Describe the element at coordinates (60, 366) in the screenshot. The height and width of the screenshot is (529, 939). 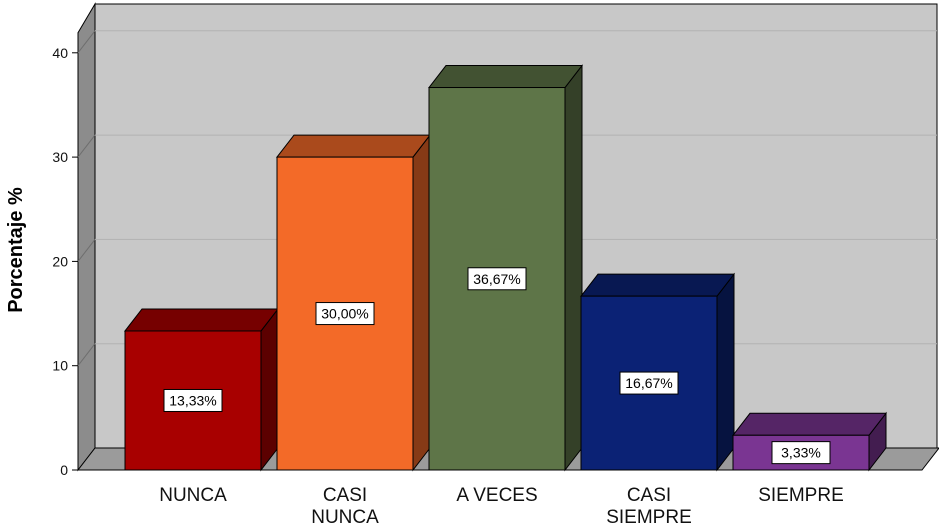
I see `y-tick-label: 10` at that location.